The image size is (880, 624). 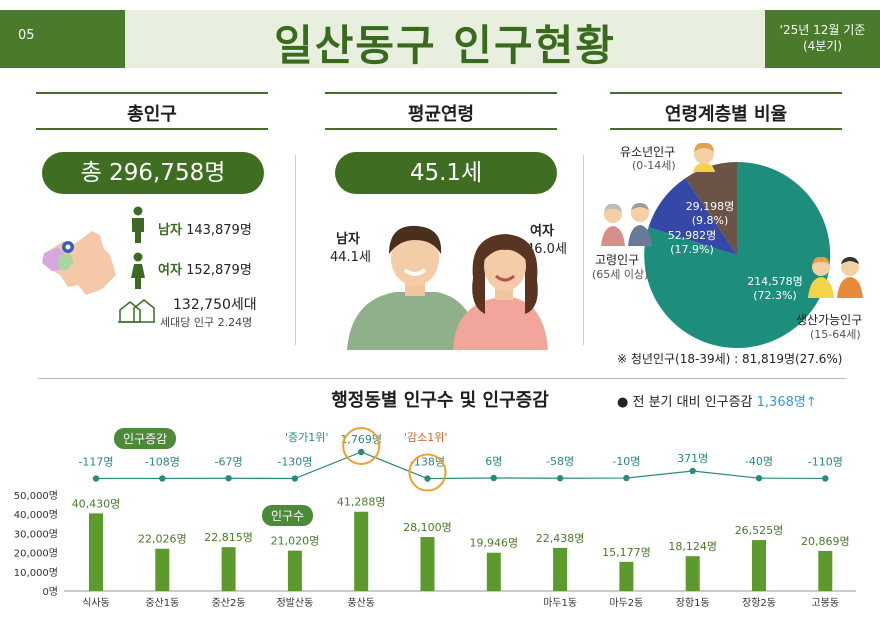 What do you see at coordinates (493, 461) in the screenshot?
I see `change-value-label: 6명` at bounding box center [493, 461].